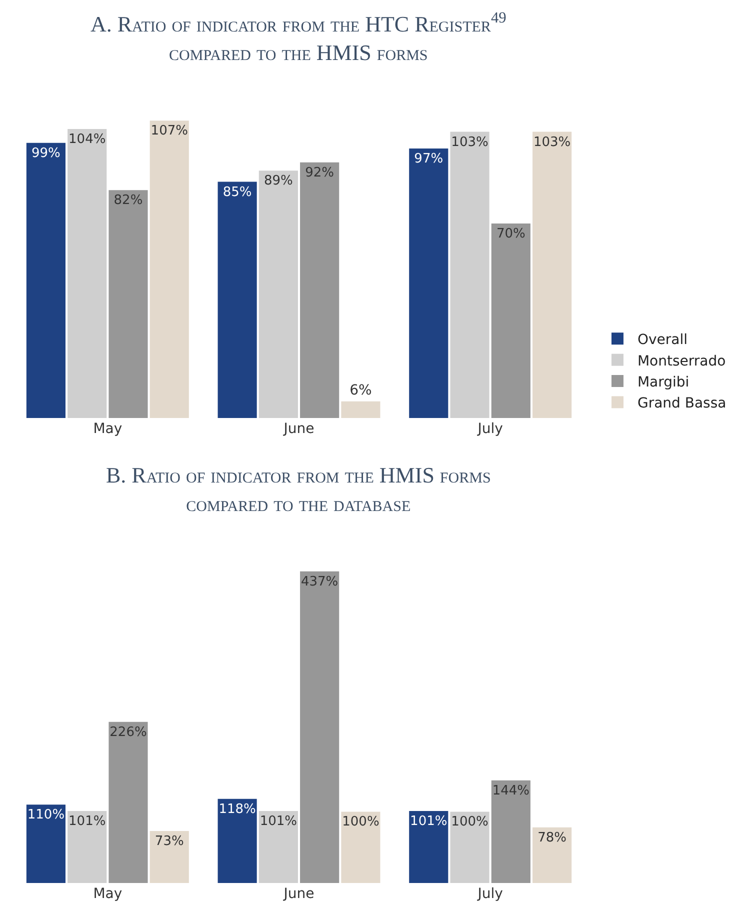  Describe the element at coordinates (169, 131) in the screenshot. I see `data-label: 107%` at that location.